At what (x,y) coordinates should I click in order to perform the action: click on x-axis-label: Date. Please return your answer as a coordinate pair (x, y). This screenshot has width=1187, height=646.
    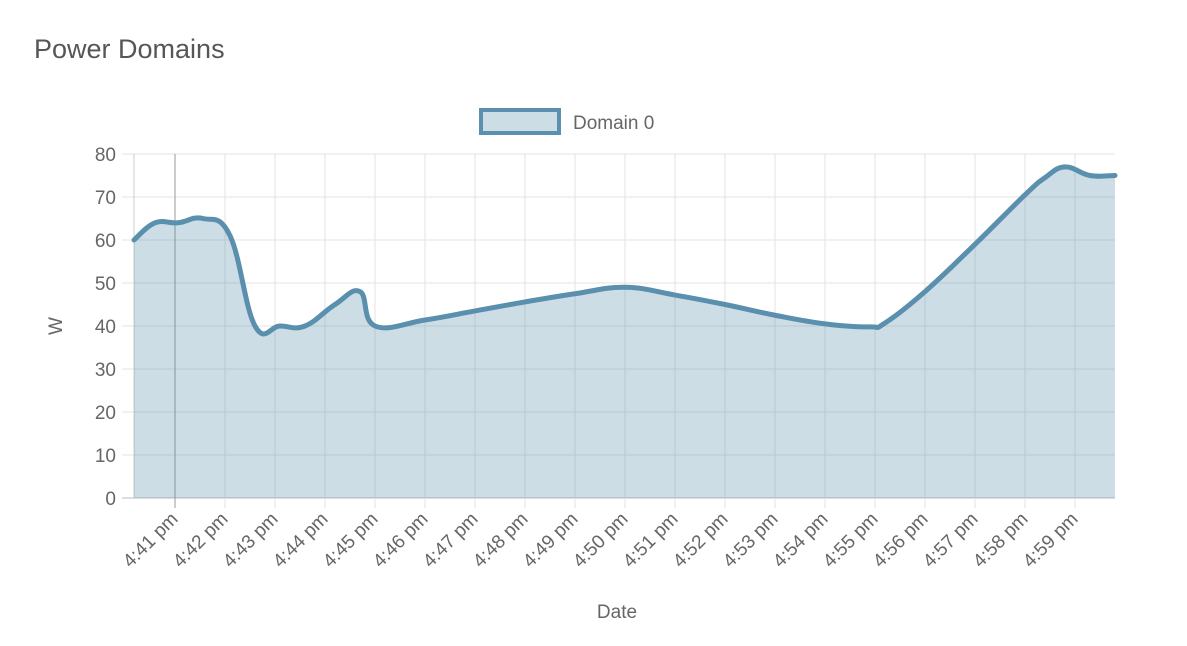
    Looking at the image, I should click on (617, 612).